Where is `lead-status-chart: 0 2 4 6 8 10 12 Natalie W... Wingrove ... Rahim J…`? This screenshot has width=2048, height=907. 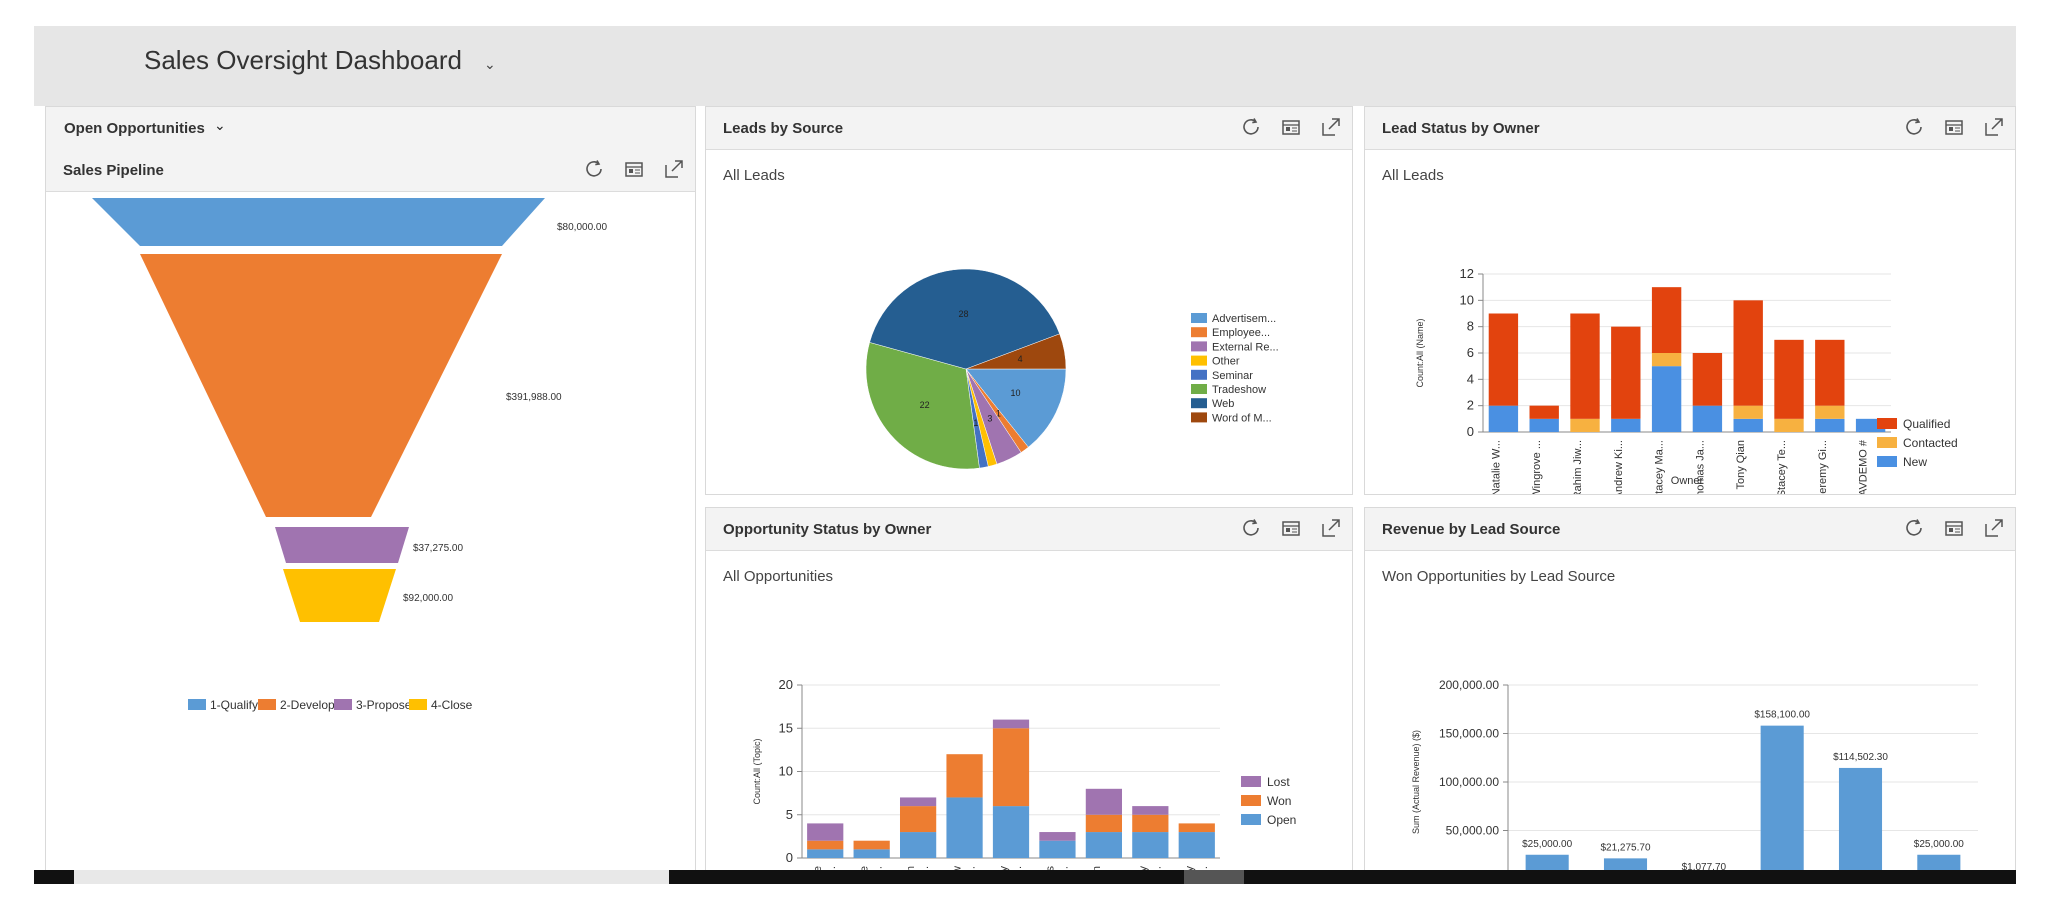 lead-status-chart: 0 2 4 6 8 10 12 Natalie W... Wingrove ... Rahim J… is located at coordinates (1690, 345).